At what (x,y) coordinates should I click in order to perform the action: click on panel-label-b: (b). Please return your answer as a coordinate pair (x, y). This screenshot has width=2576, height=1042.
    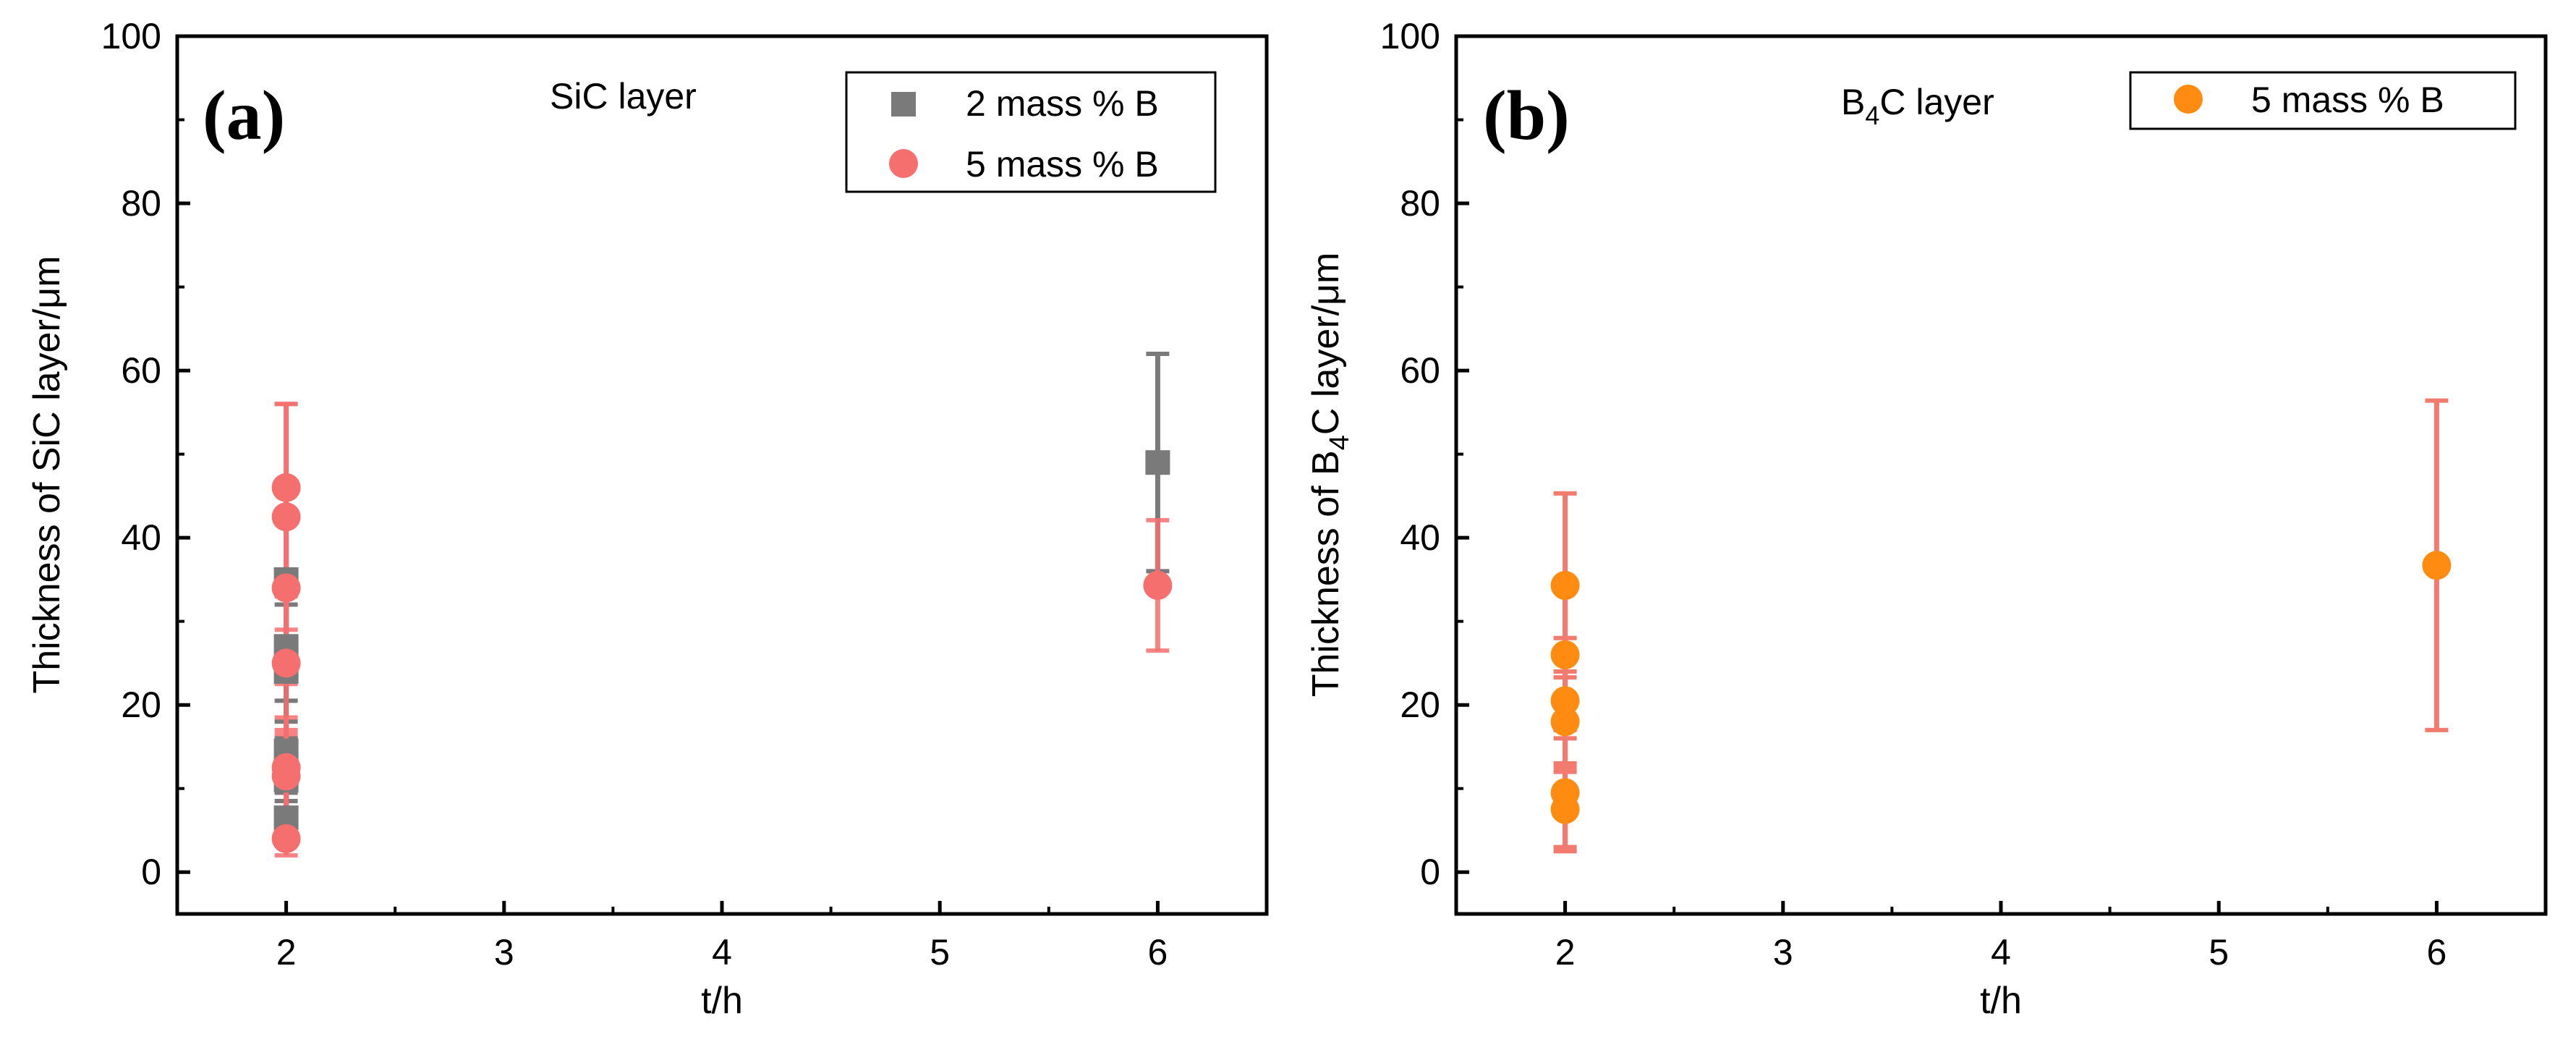
    Looking at the image, I should click on (1526, 116).